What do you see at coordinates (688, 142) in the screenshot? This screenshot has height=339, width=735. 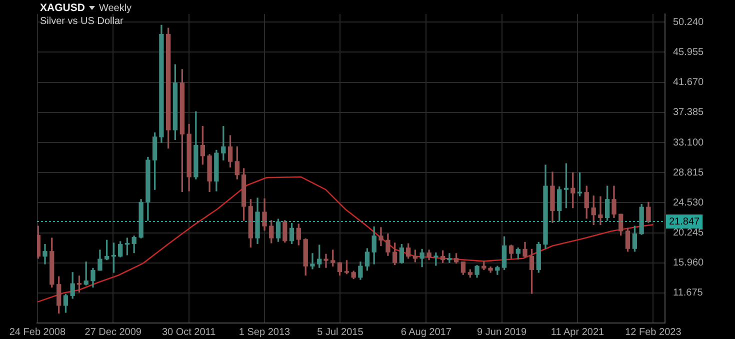 I see `y-tick-label: 33.100` at bounding box center [688, 142].